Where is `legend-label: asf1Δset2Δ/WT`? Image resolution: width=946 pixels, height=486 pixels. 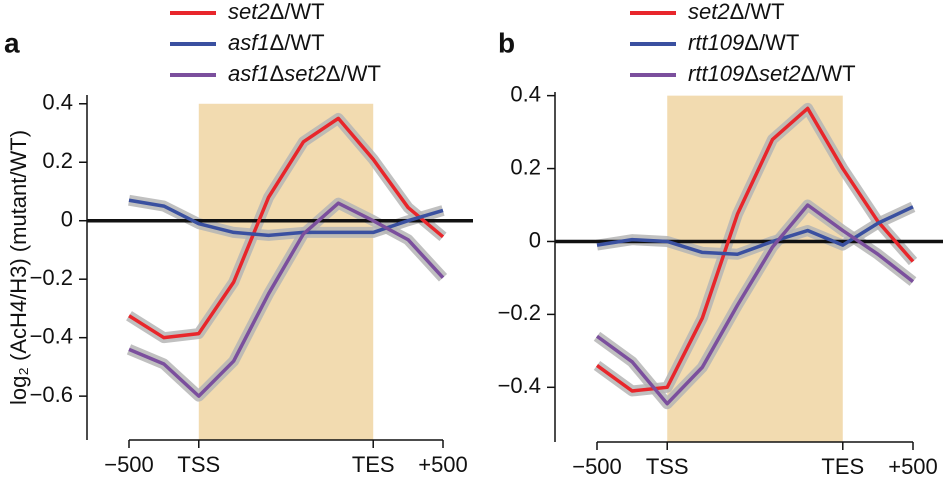
legend-label: asf1Δset2Δ/WT is located at coordinates (304, 73).